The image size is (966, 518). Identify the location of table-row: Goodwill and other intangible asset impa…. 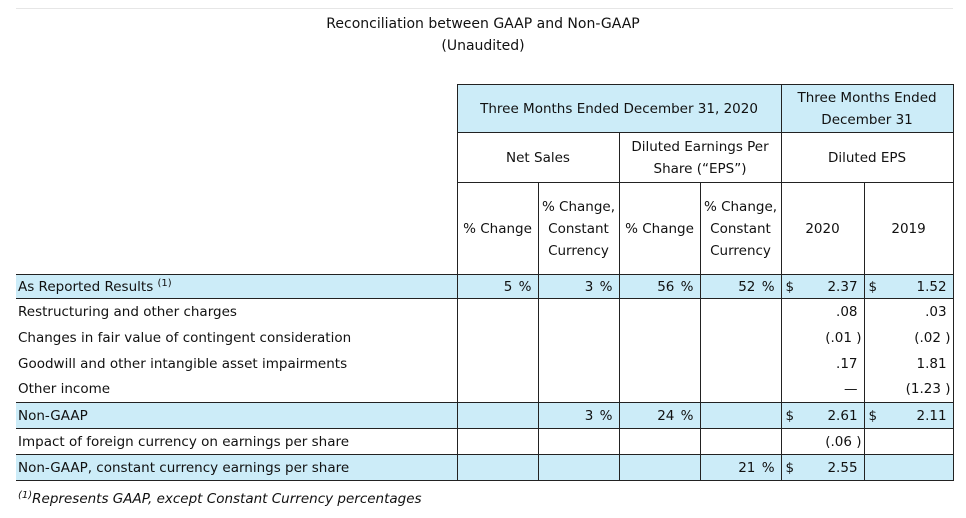
(485, 363).